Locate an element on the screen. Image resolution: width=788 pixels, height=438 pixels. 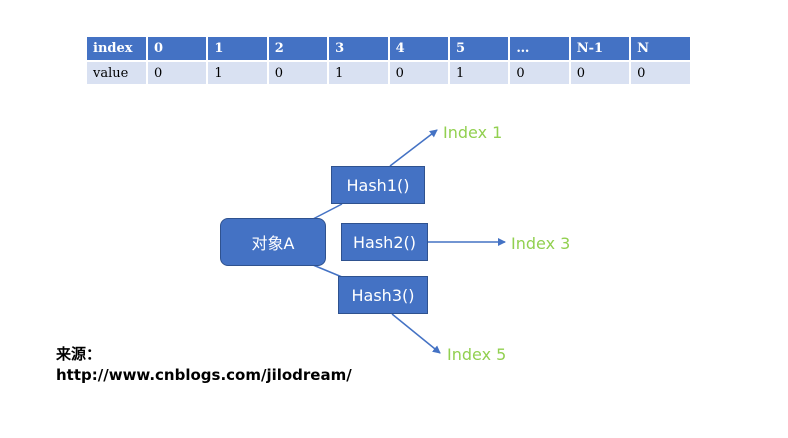
hash1-node: Hash1() is located at coordinates (378, 185).